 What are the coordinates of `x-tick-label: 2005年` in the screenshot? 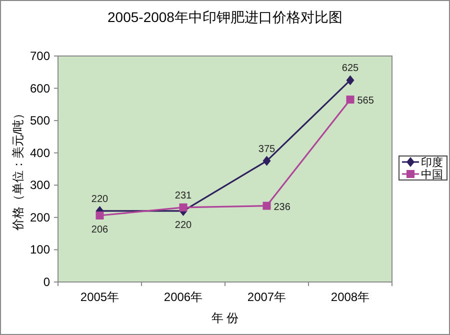 It's located at (100, 297).